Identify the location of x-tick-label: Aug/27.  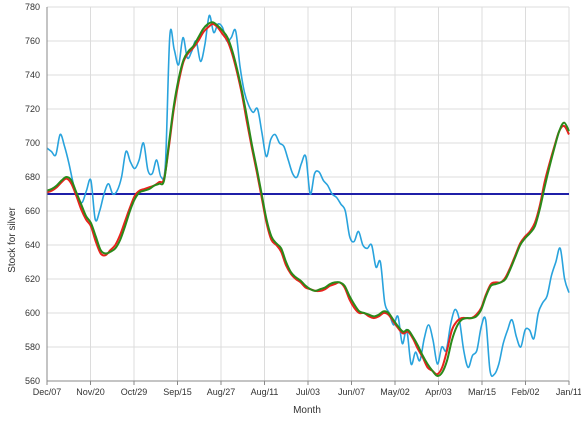
(221, 392).